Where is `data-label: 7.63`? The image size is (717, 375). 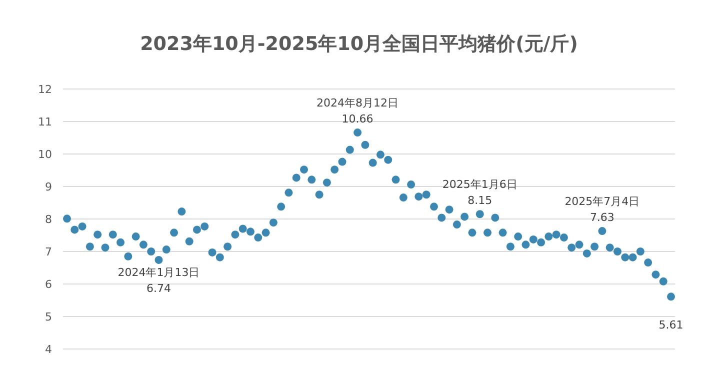
data-label: 7.63 is located at coordinates (602, 217).